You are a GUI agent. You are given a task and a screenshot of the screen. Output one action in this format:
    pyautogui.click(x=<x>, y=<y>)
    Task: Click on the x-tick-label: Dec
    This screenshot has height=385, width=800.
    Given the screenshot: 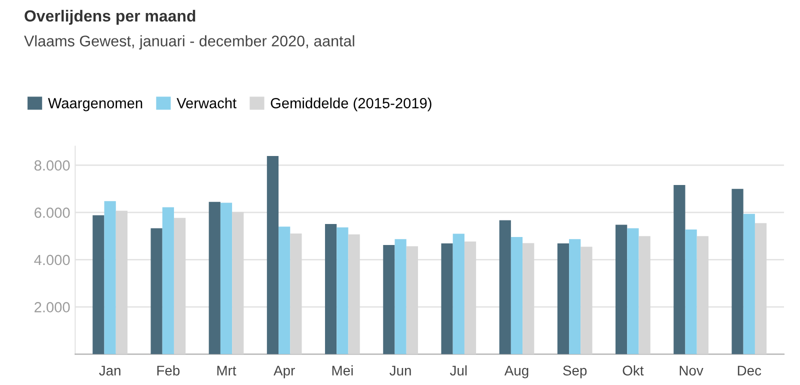 What is the action you would take?
    pyautogui.click(x=750, y=371)
    